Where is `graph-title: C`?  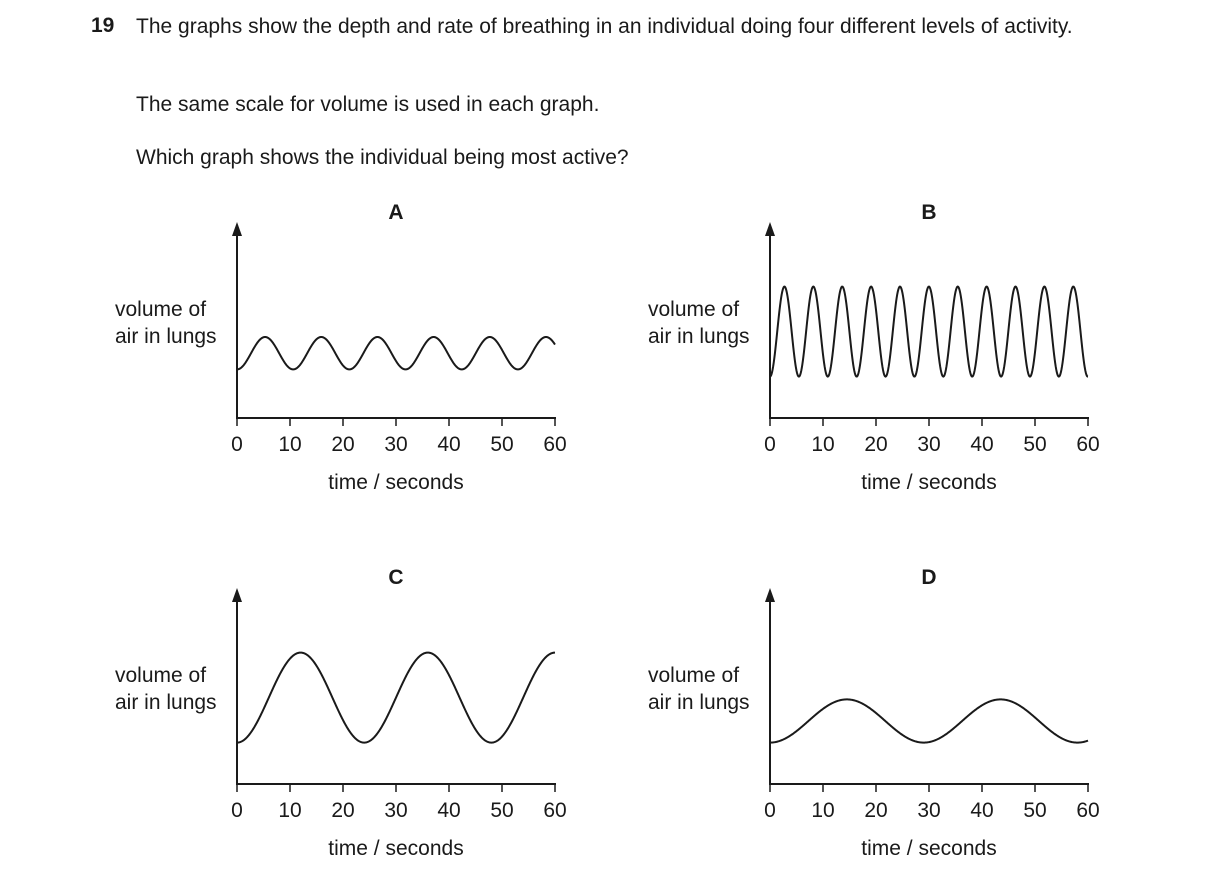
graph-title: C is located at coordinates (395, 577).